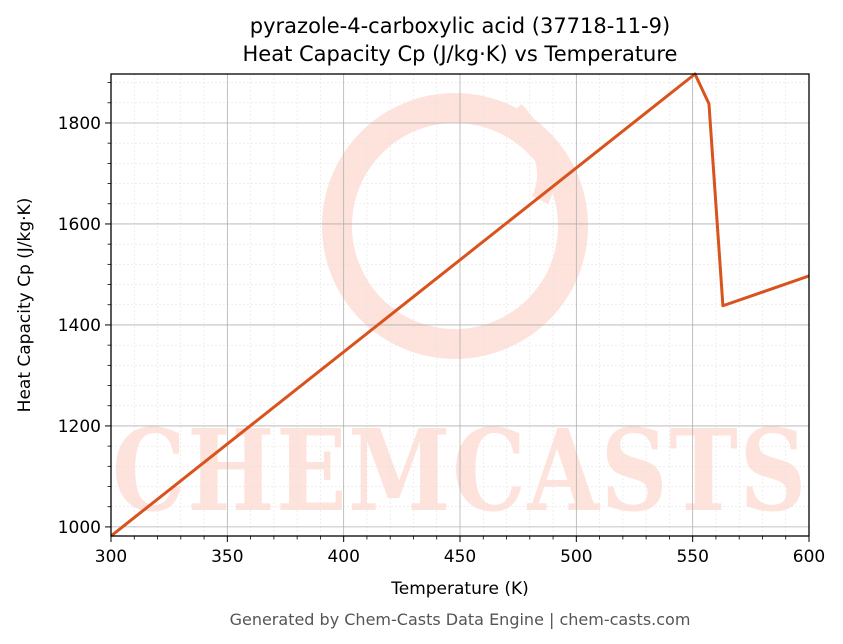 This screenshot has height=644, width=843. What do you see at coordinates (79, 528) in the screenshot?
I see `y-tick-label: 1000` at bounding box center [79, 528].